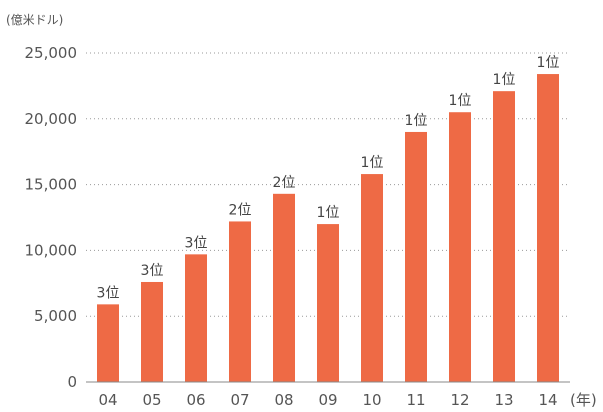 The width and height of the screenshot is (603, 412). Describe the element at coordinates (51, 185) in the screenshot. I see `y-tick-label: 15,000` at that location.